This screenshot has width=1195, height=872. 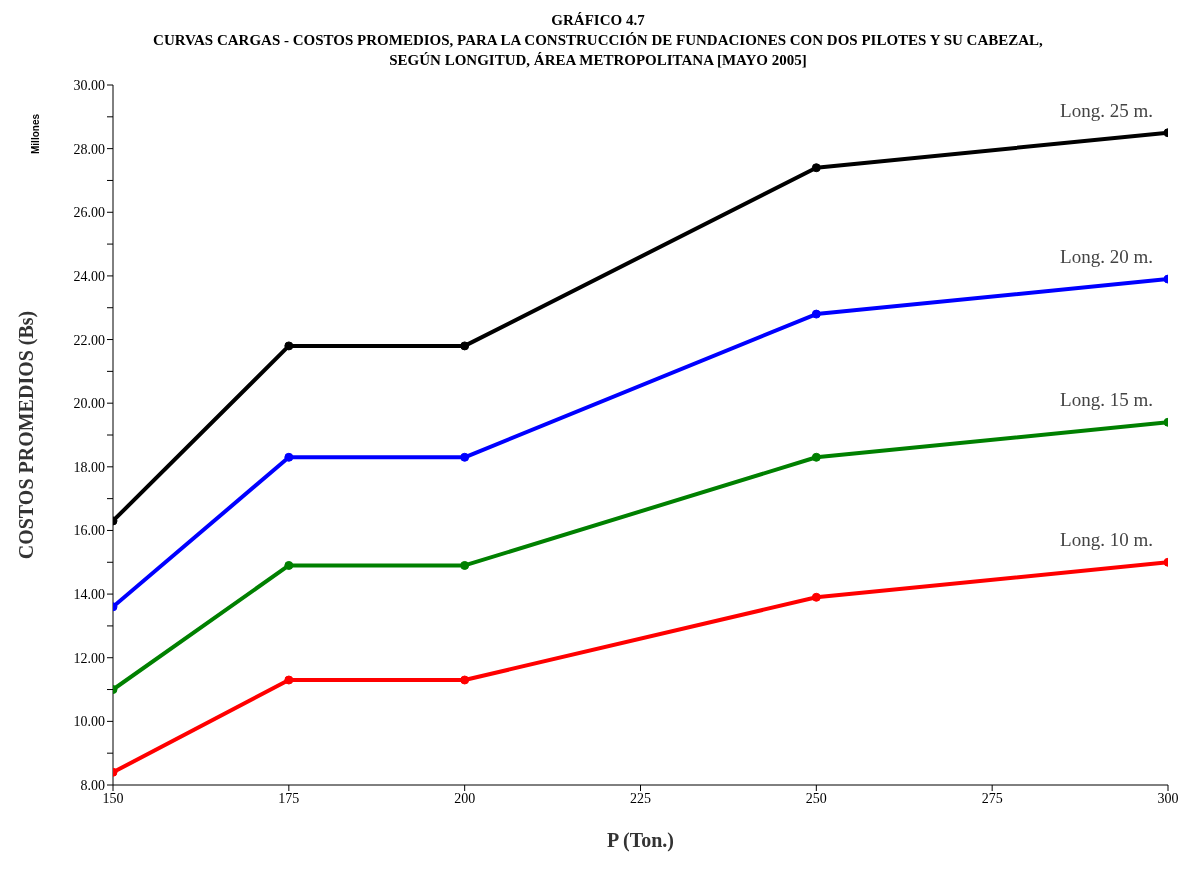 I want to click on y-tick-label: 18.00, so click(x=89, y=467).